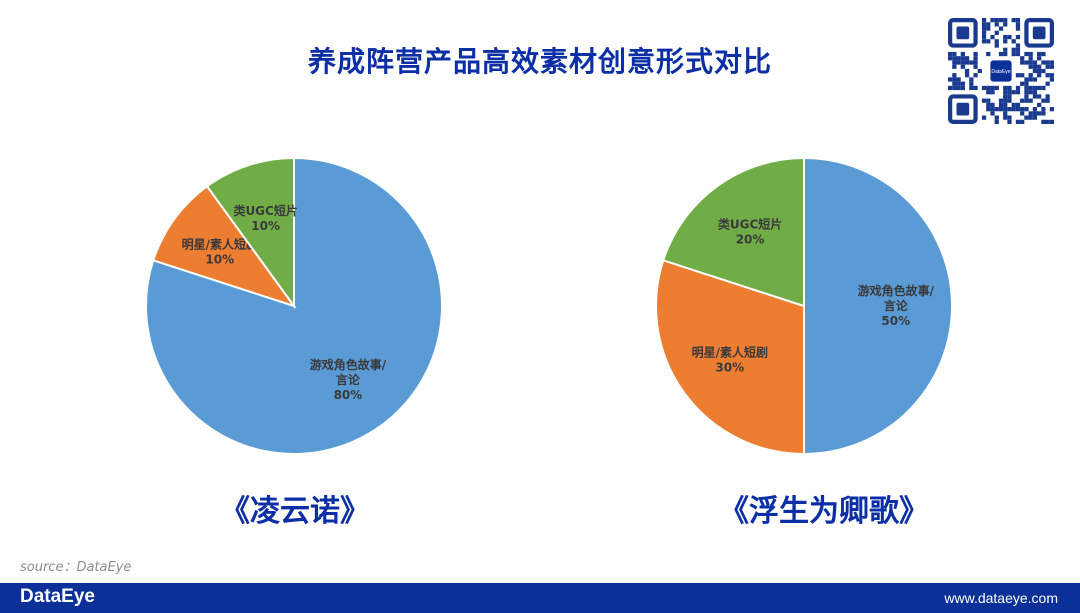  What do you see at coordinates (824, 511) in the screenshot?
I see `chart-caption-2: 《浮生为卿歌》` at bounding box center [824, 511].